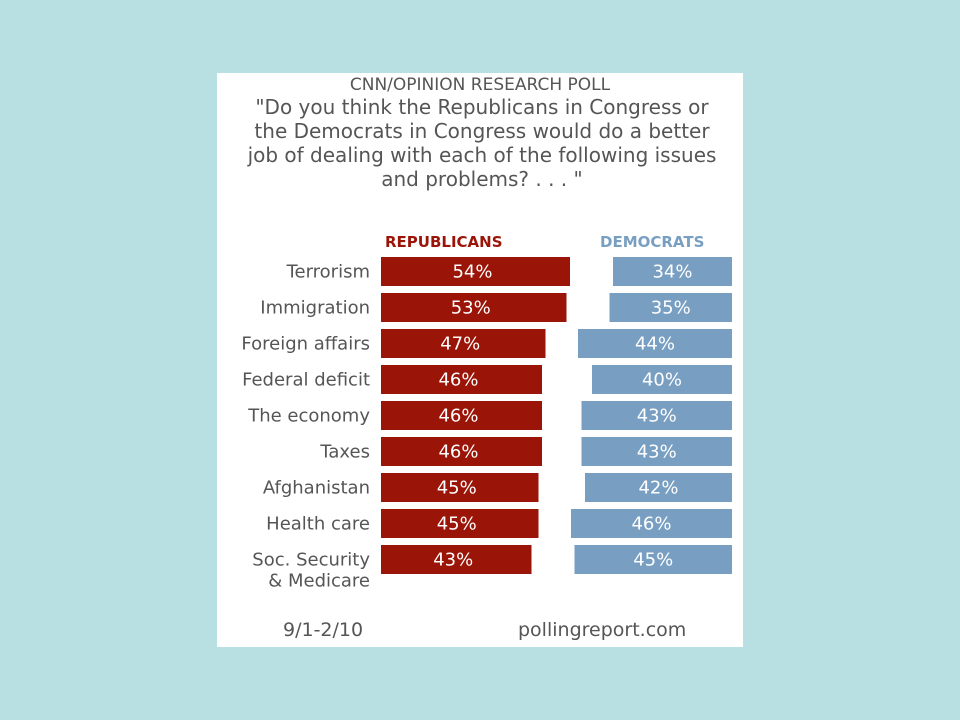 The height and width of the screenshot is (720, 960). What do you see at coordinates (315, 308) in the screenshot?
I see `category-label: Immigration` at bounding box center [315, 308].